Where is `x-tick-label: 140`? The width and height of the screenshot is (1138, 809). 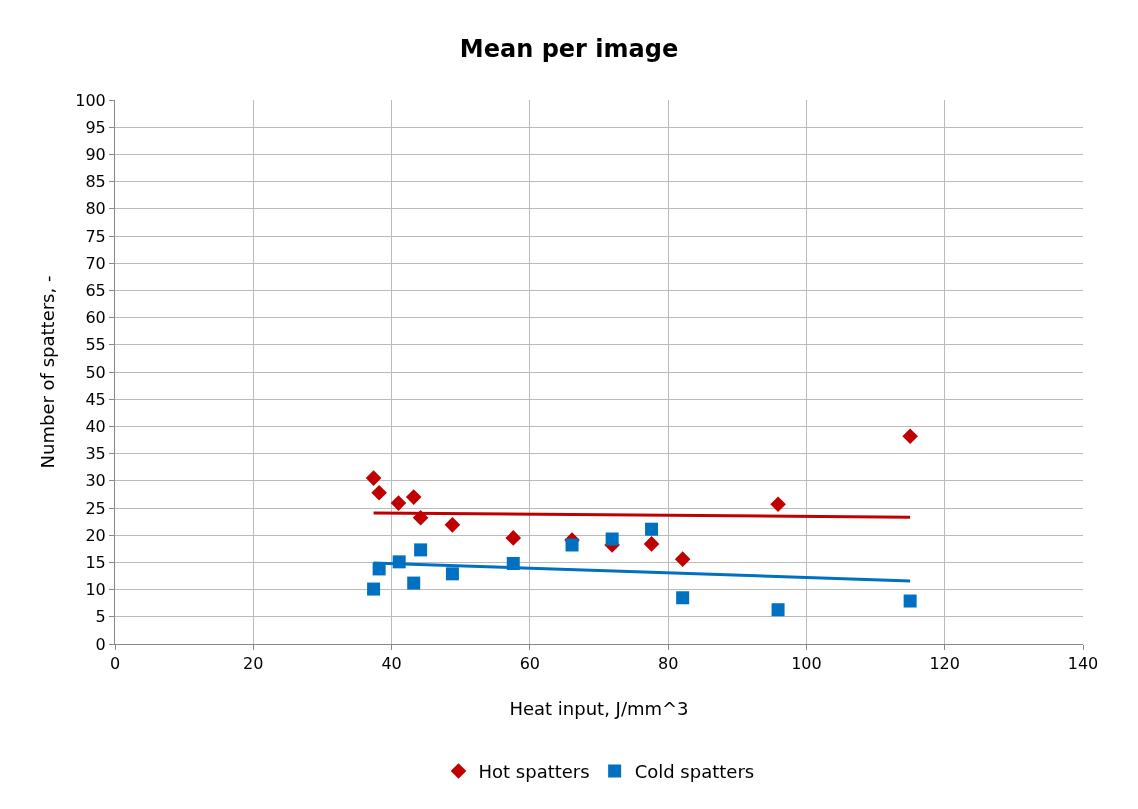
x-tick-label: 140 is located at coordinates (1083, 664).